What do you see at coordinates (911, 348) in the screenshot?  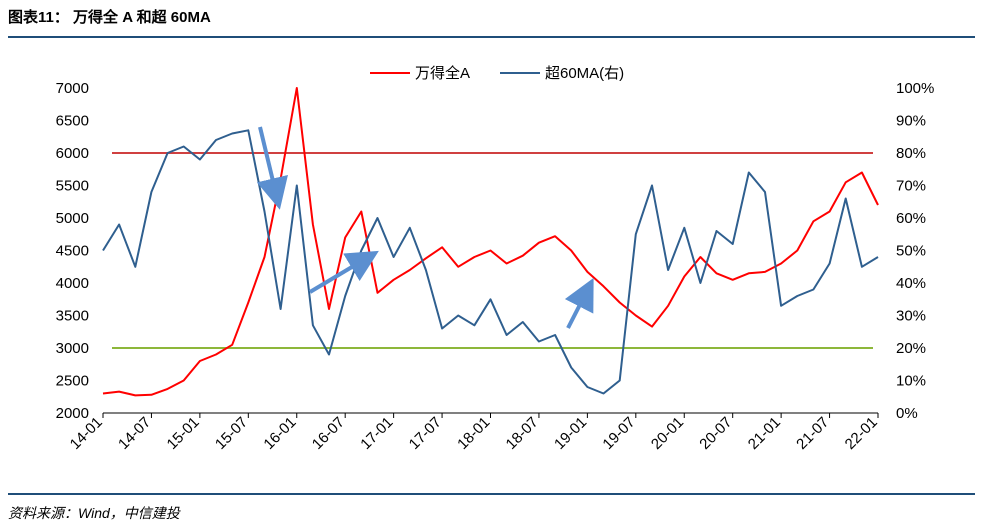 I see `y-right-tick-label: 20%` at bounding box center [911, 348].